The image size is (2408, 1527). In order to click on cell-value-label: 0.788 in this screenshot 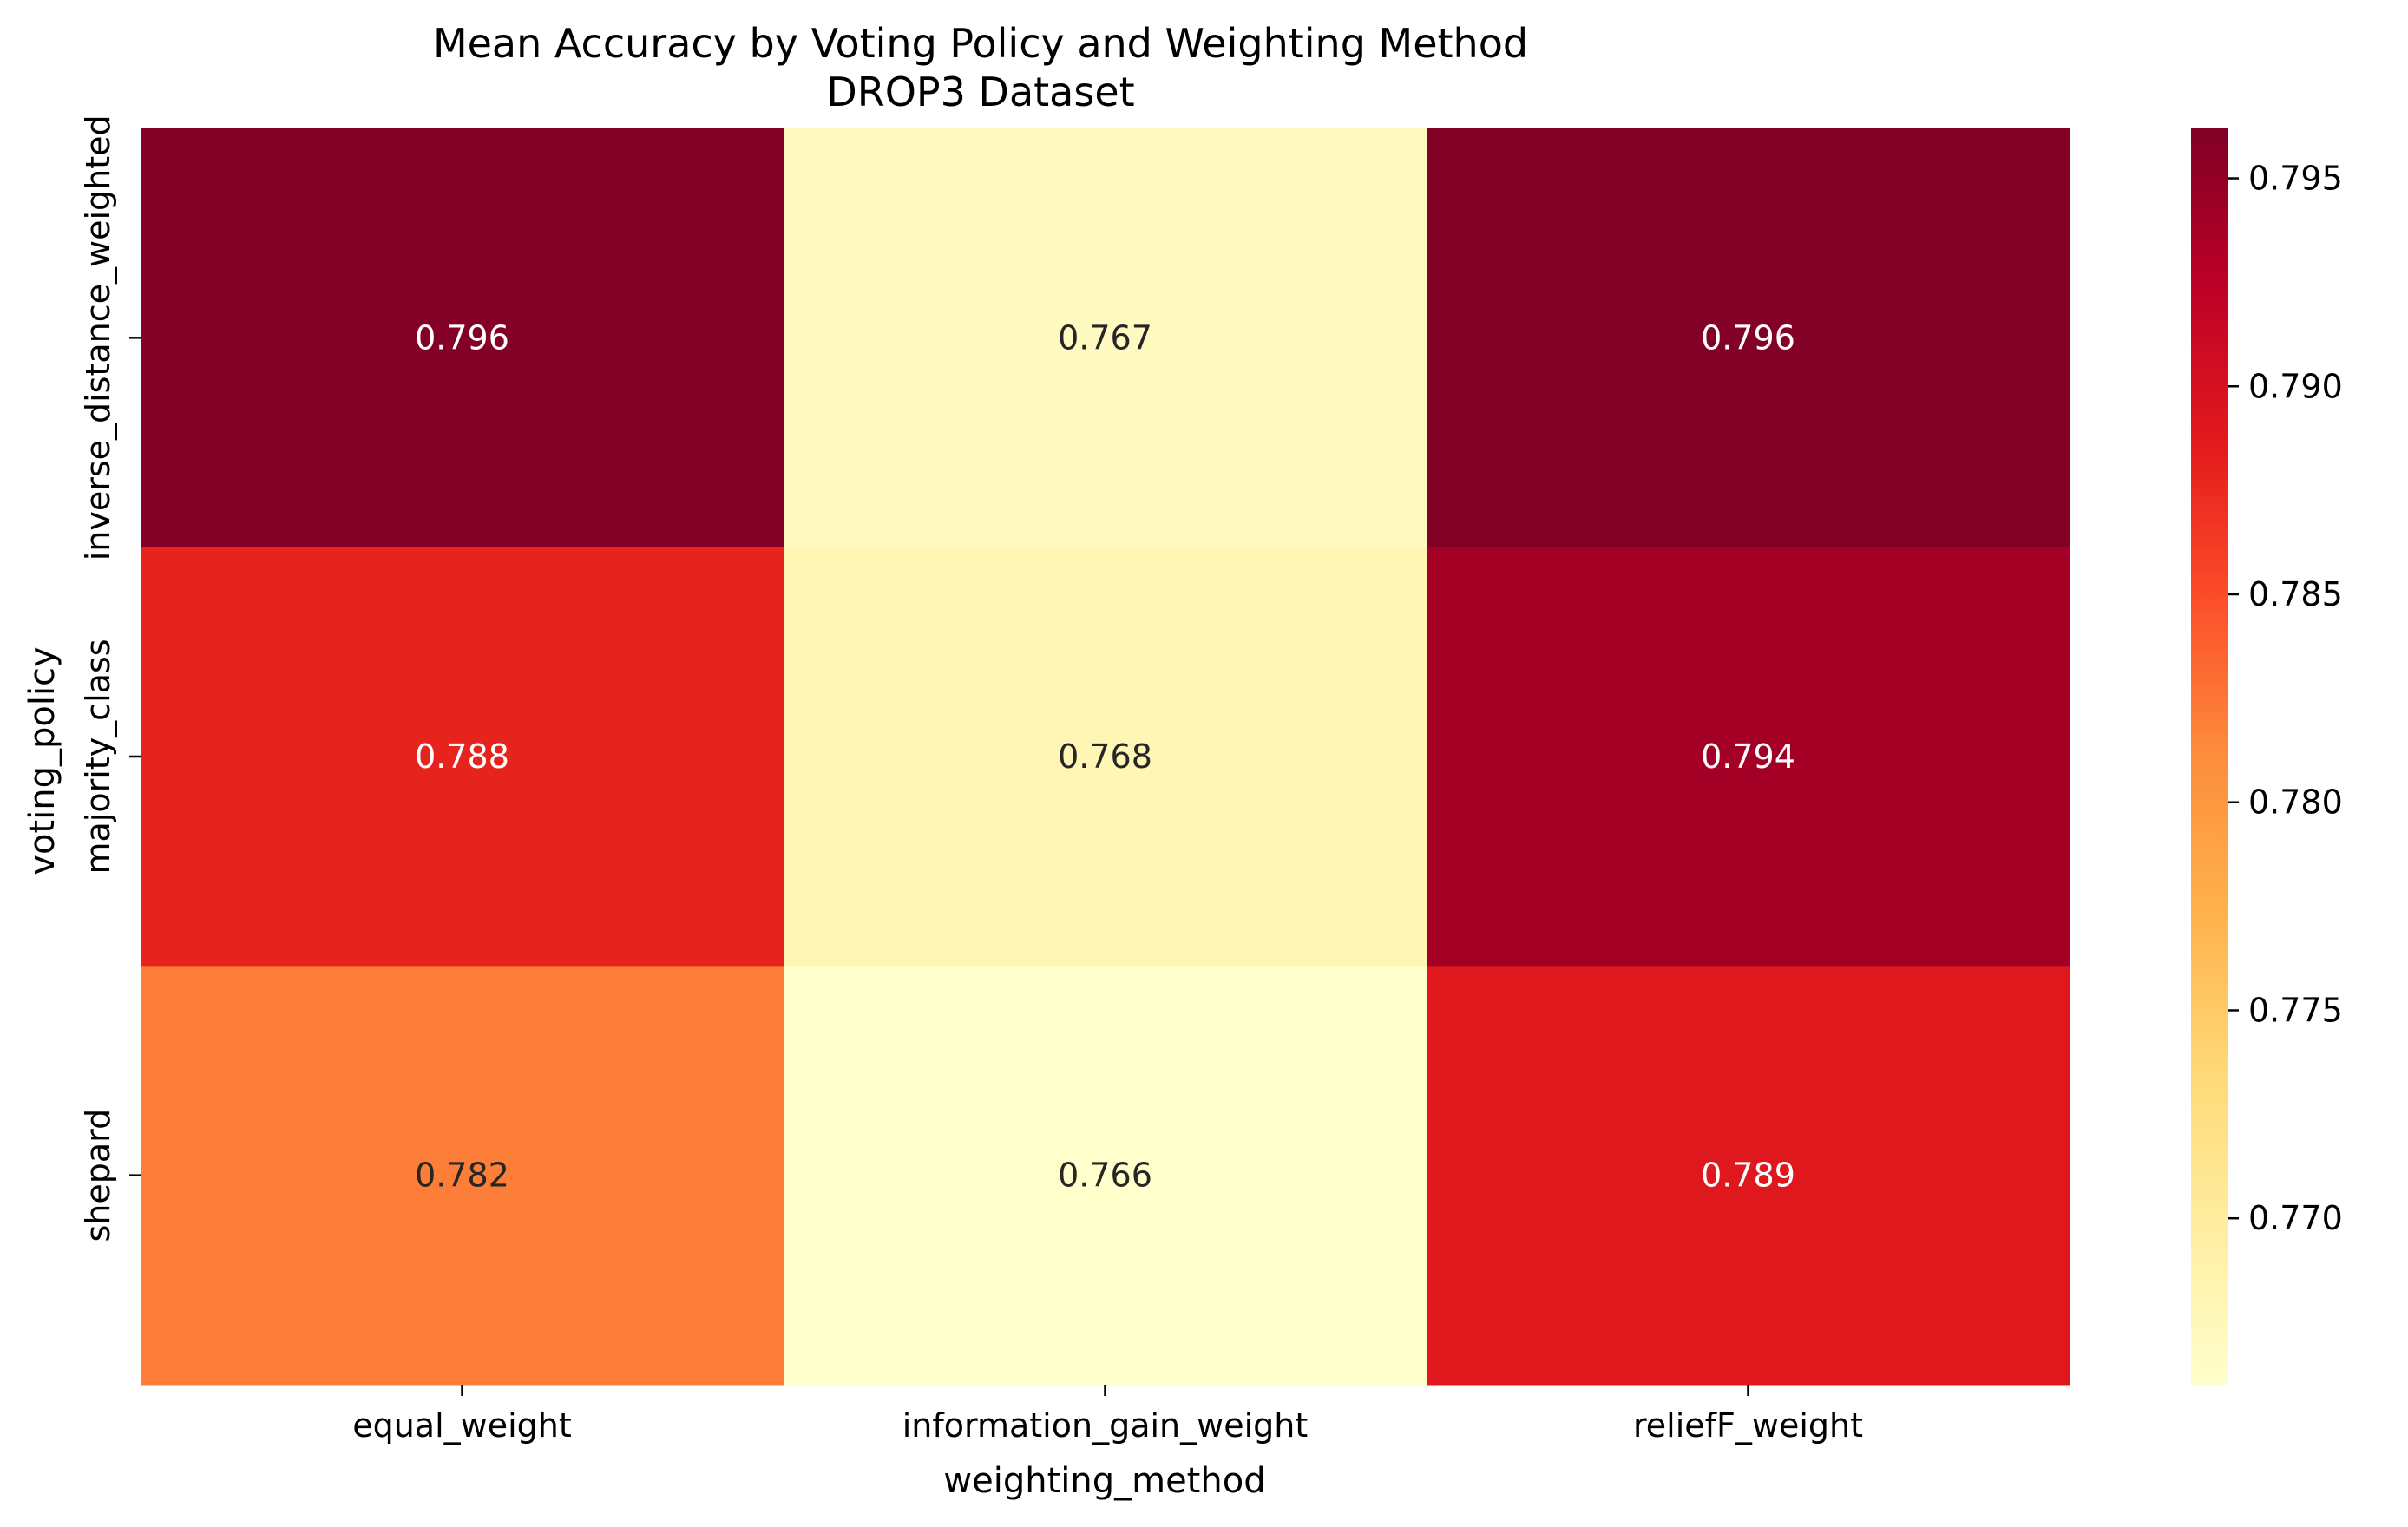, I will do `click(462, 756)`.